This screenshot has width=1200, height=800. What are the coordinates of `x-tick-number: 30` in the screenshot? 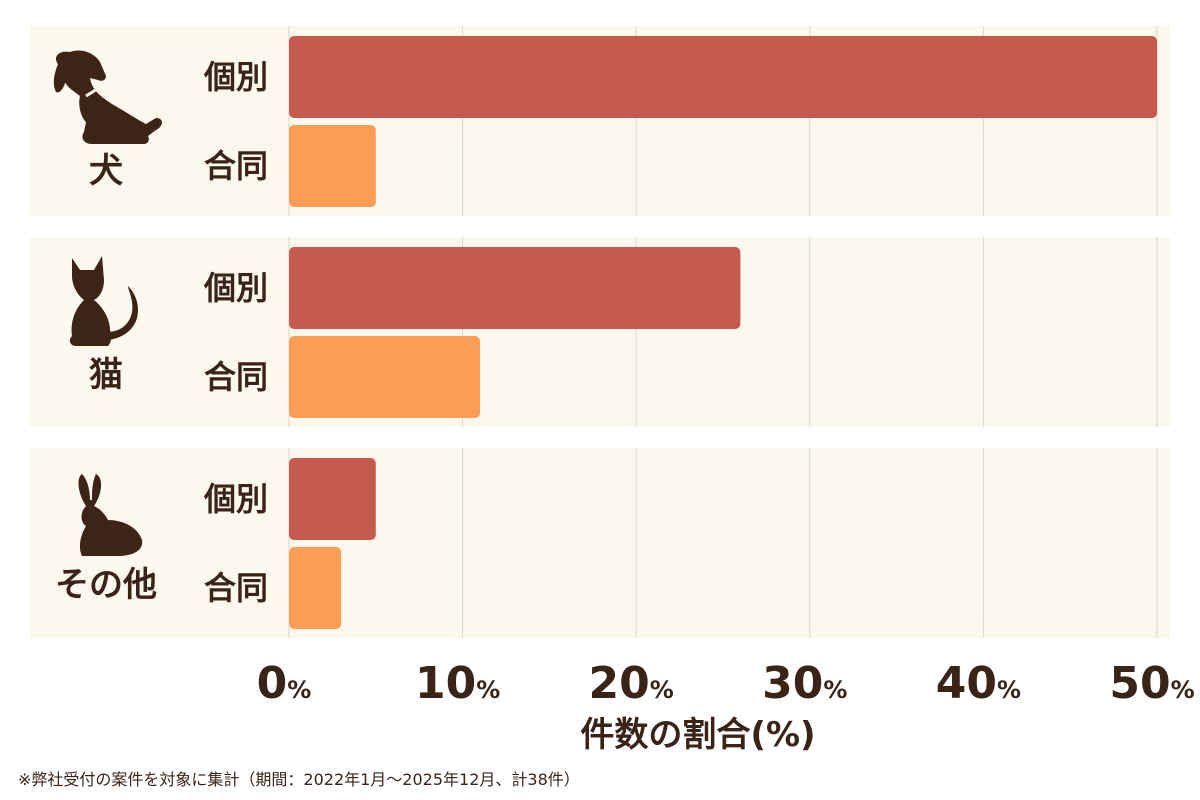 It's located at (792, 683).